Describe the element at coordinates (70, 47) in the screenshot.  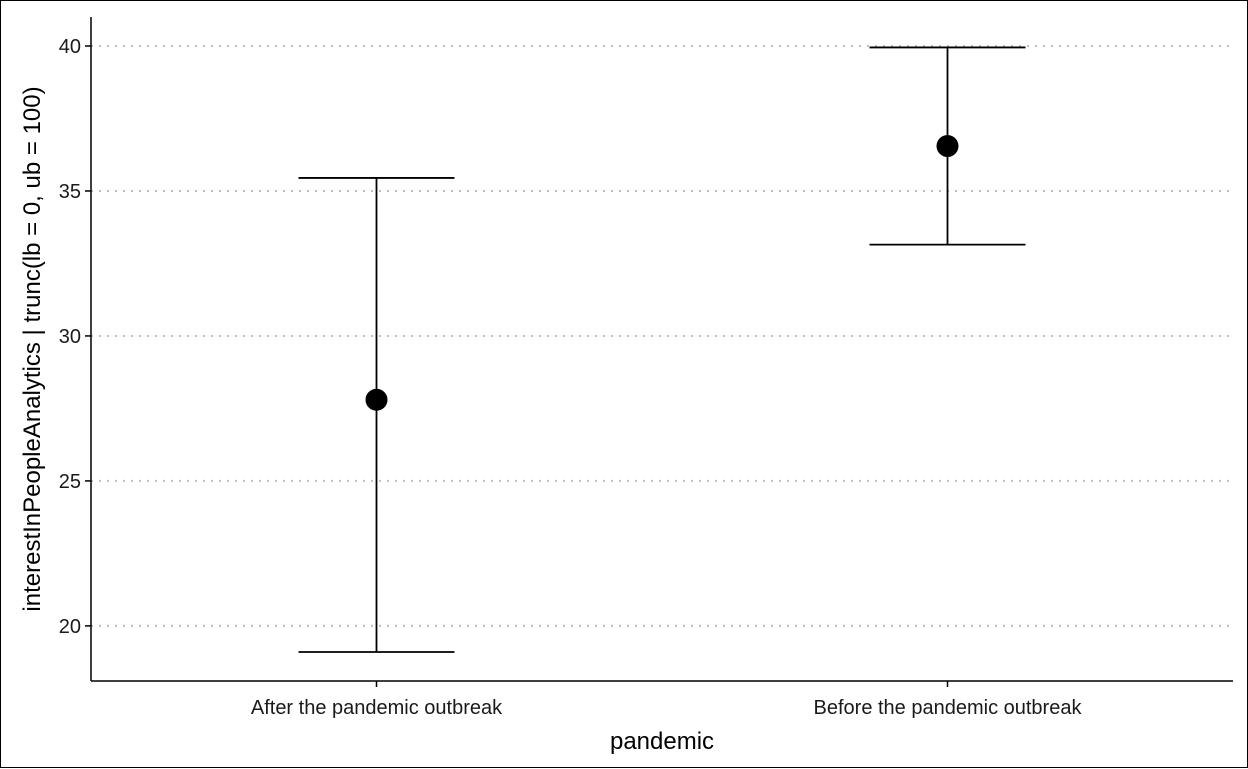
I see `y-tick-label: 40` at that location.